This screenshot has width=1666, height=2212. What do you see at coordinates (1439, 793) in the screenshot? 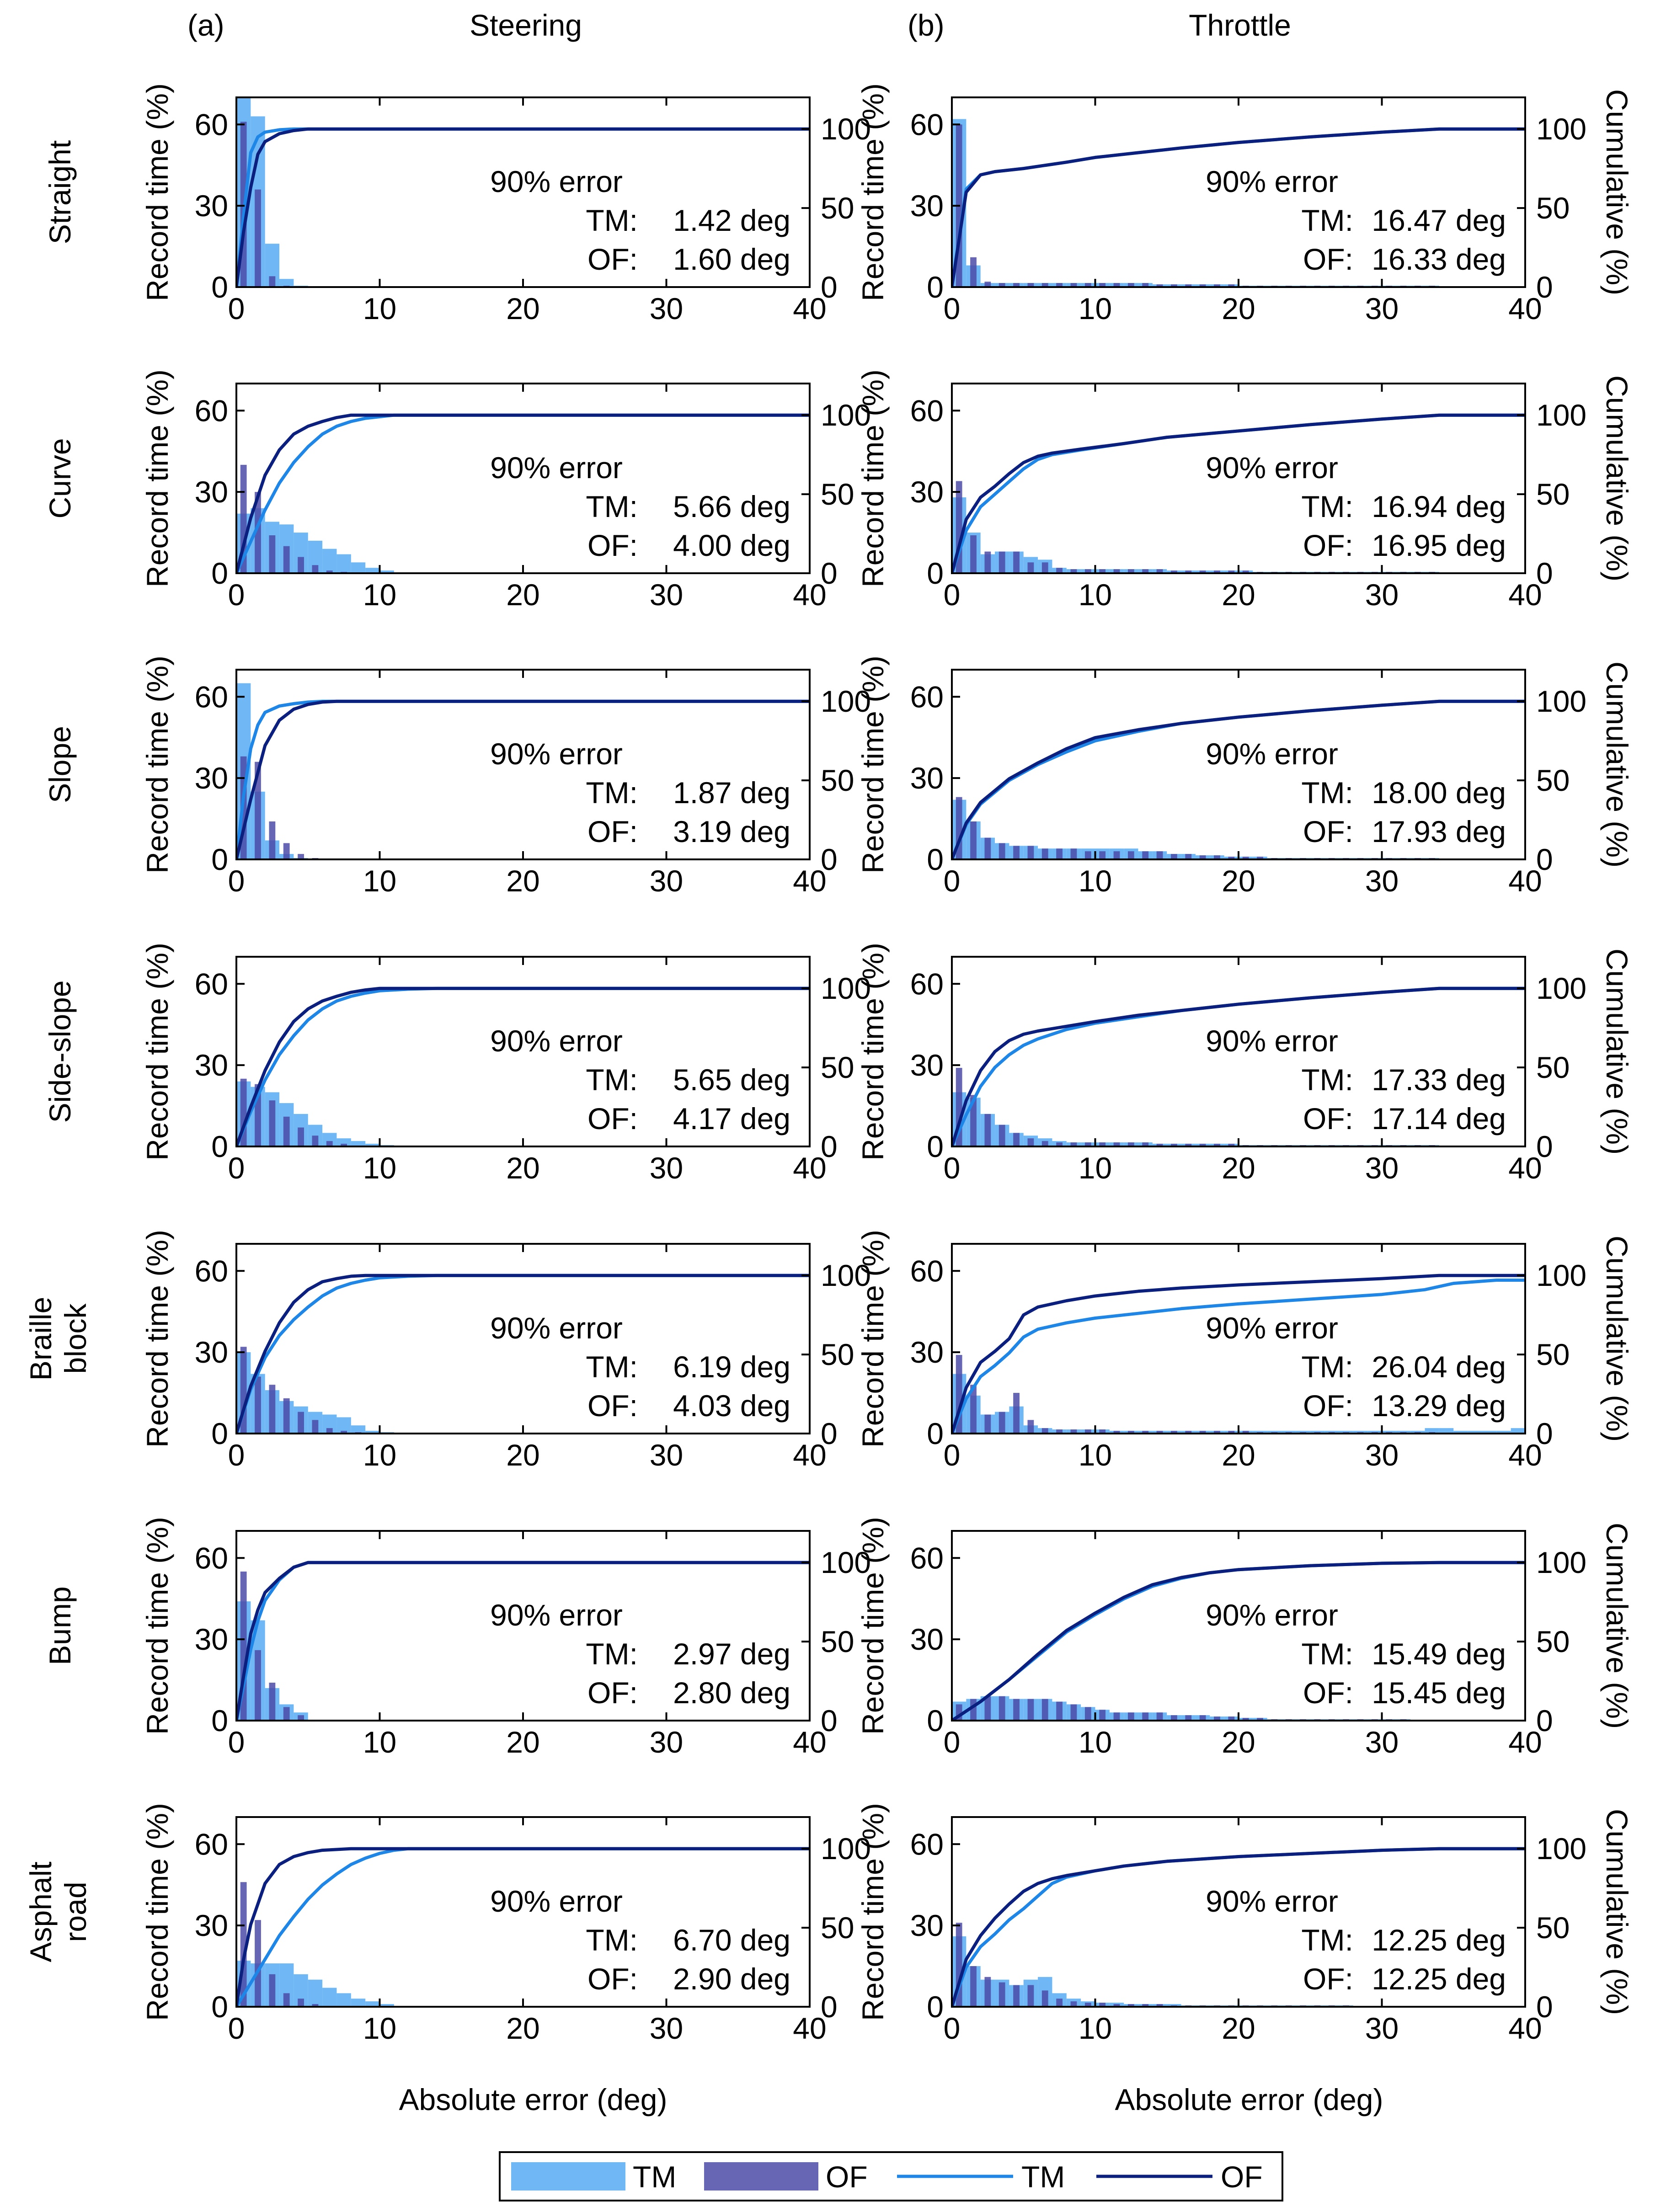
I see `annotation-tm-value: 18.00 deg` at bounding box center [1439, 793].